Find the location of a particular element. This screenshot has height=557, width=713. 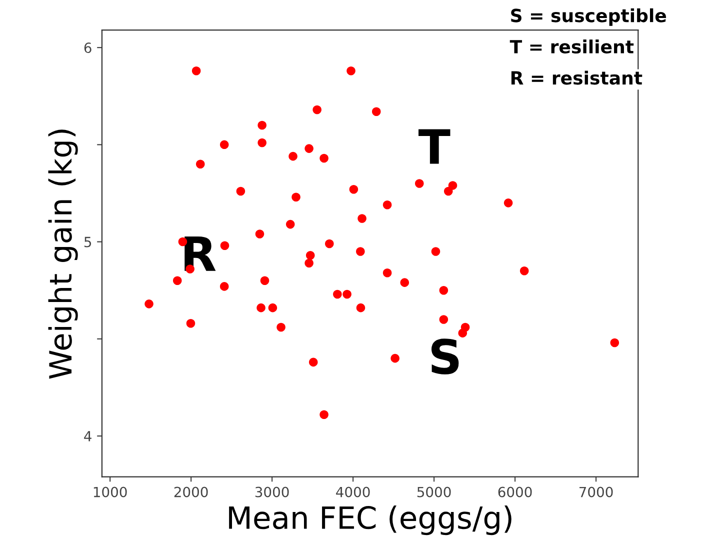

x-tick-label: 6000 is located at coordinates (515, 492).